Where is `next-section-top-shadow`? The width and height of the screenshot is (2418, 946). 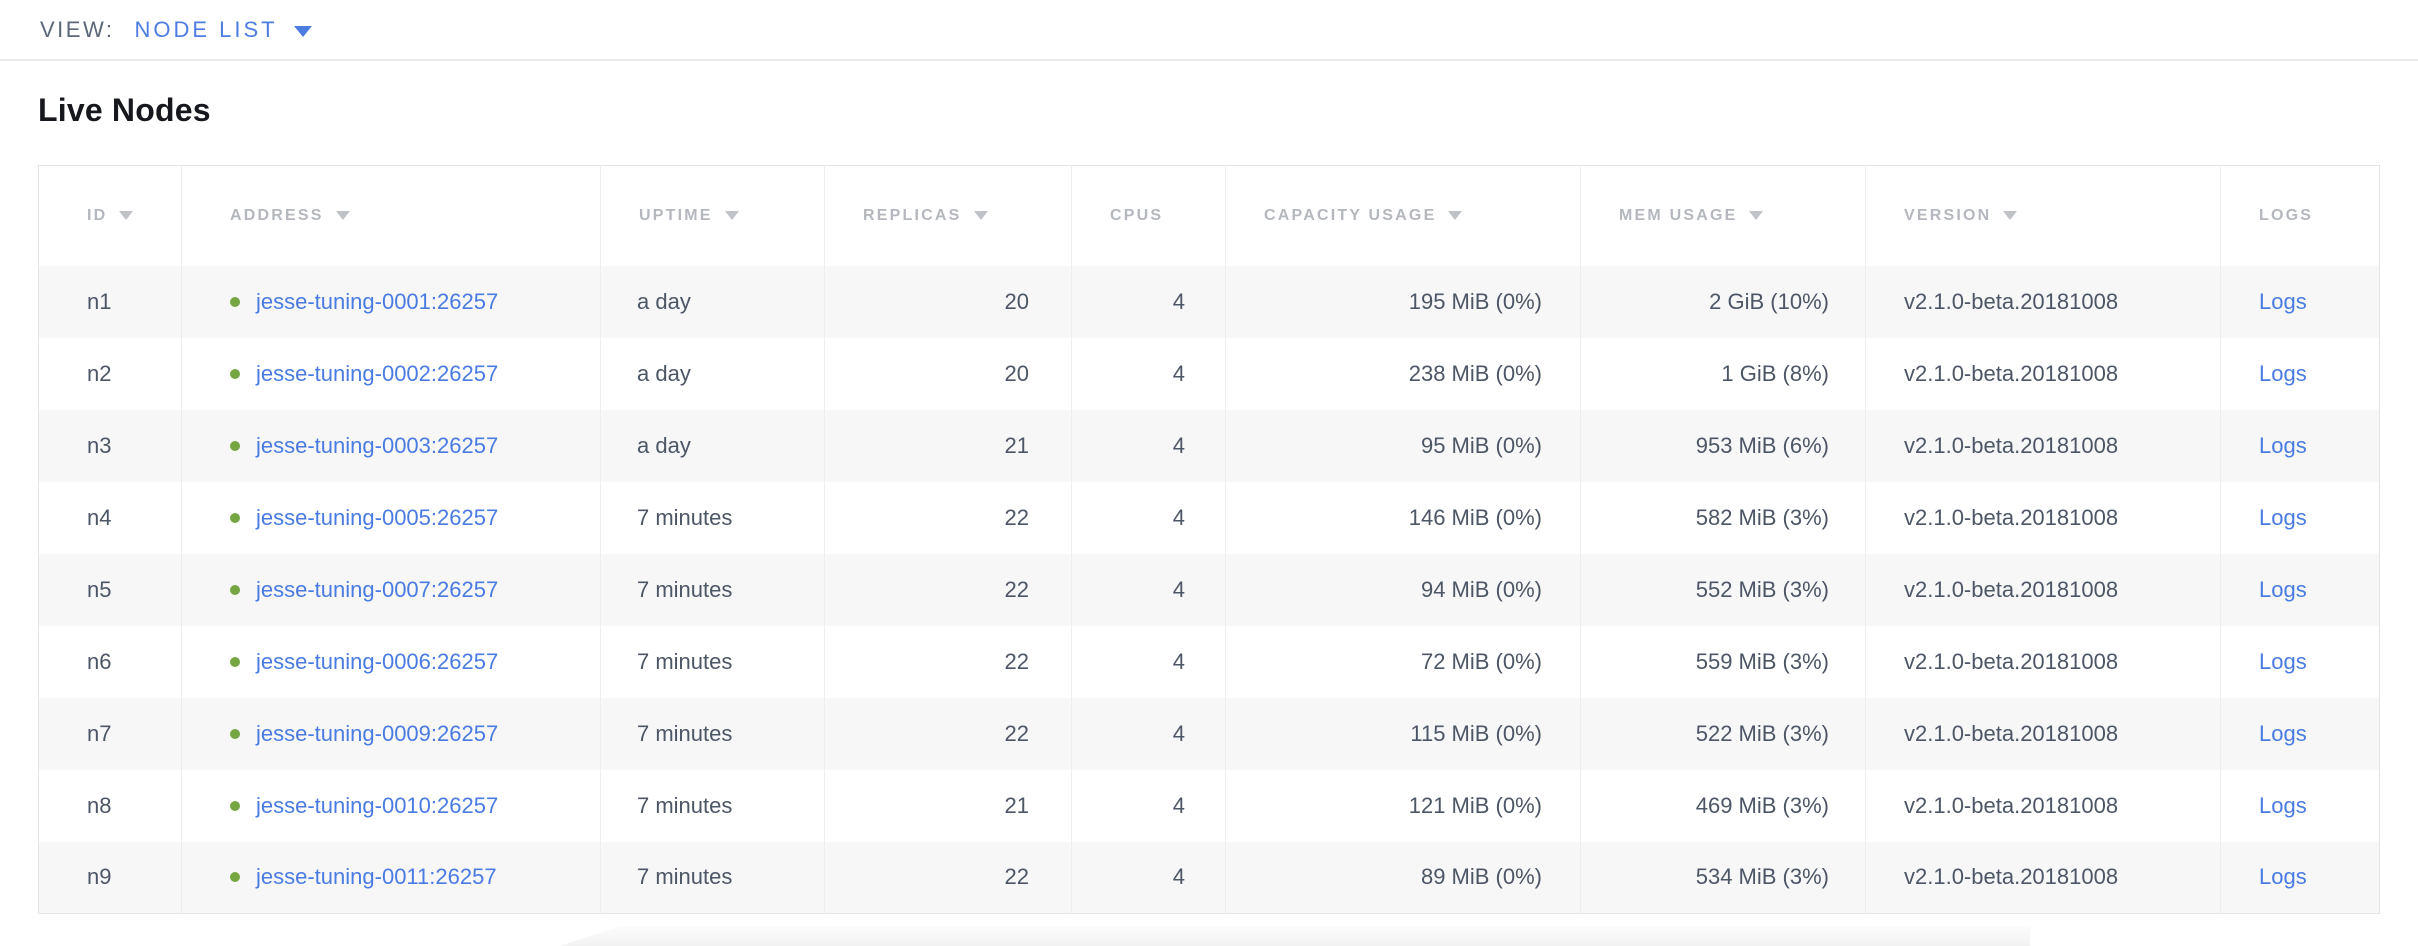
next-section-top-shadow is located at coordinates (1295, 936).